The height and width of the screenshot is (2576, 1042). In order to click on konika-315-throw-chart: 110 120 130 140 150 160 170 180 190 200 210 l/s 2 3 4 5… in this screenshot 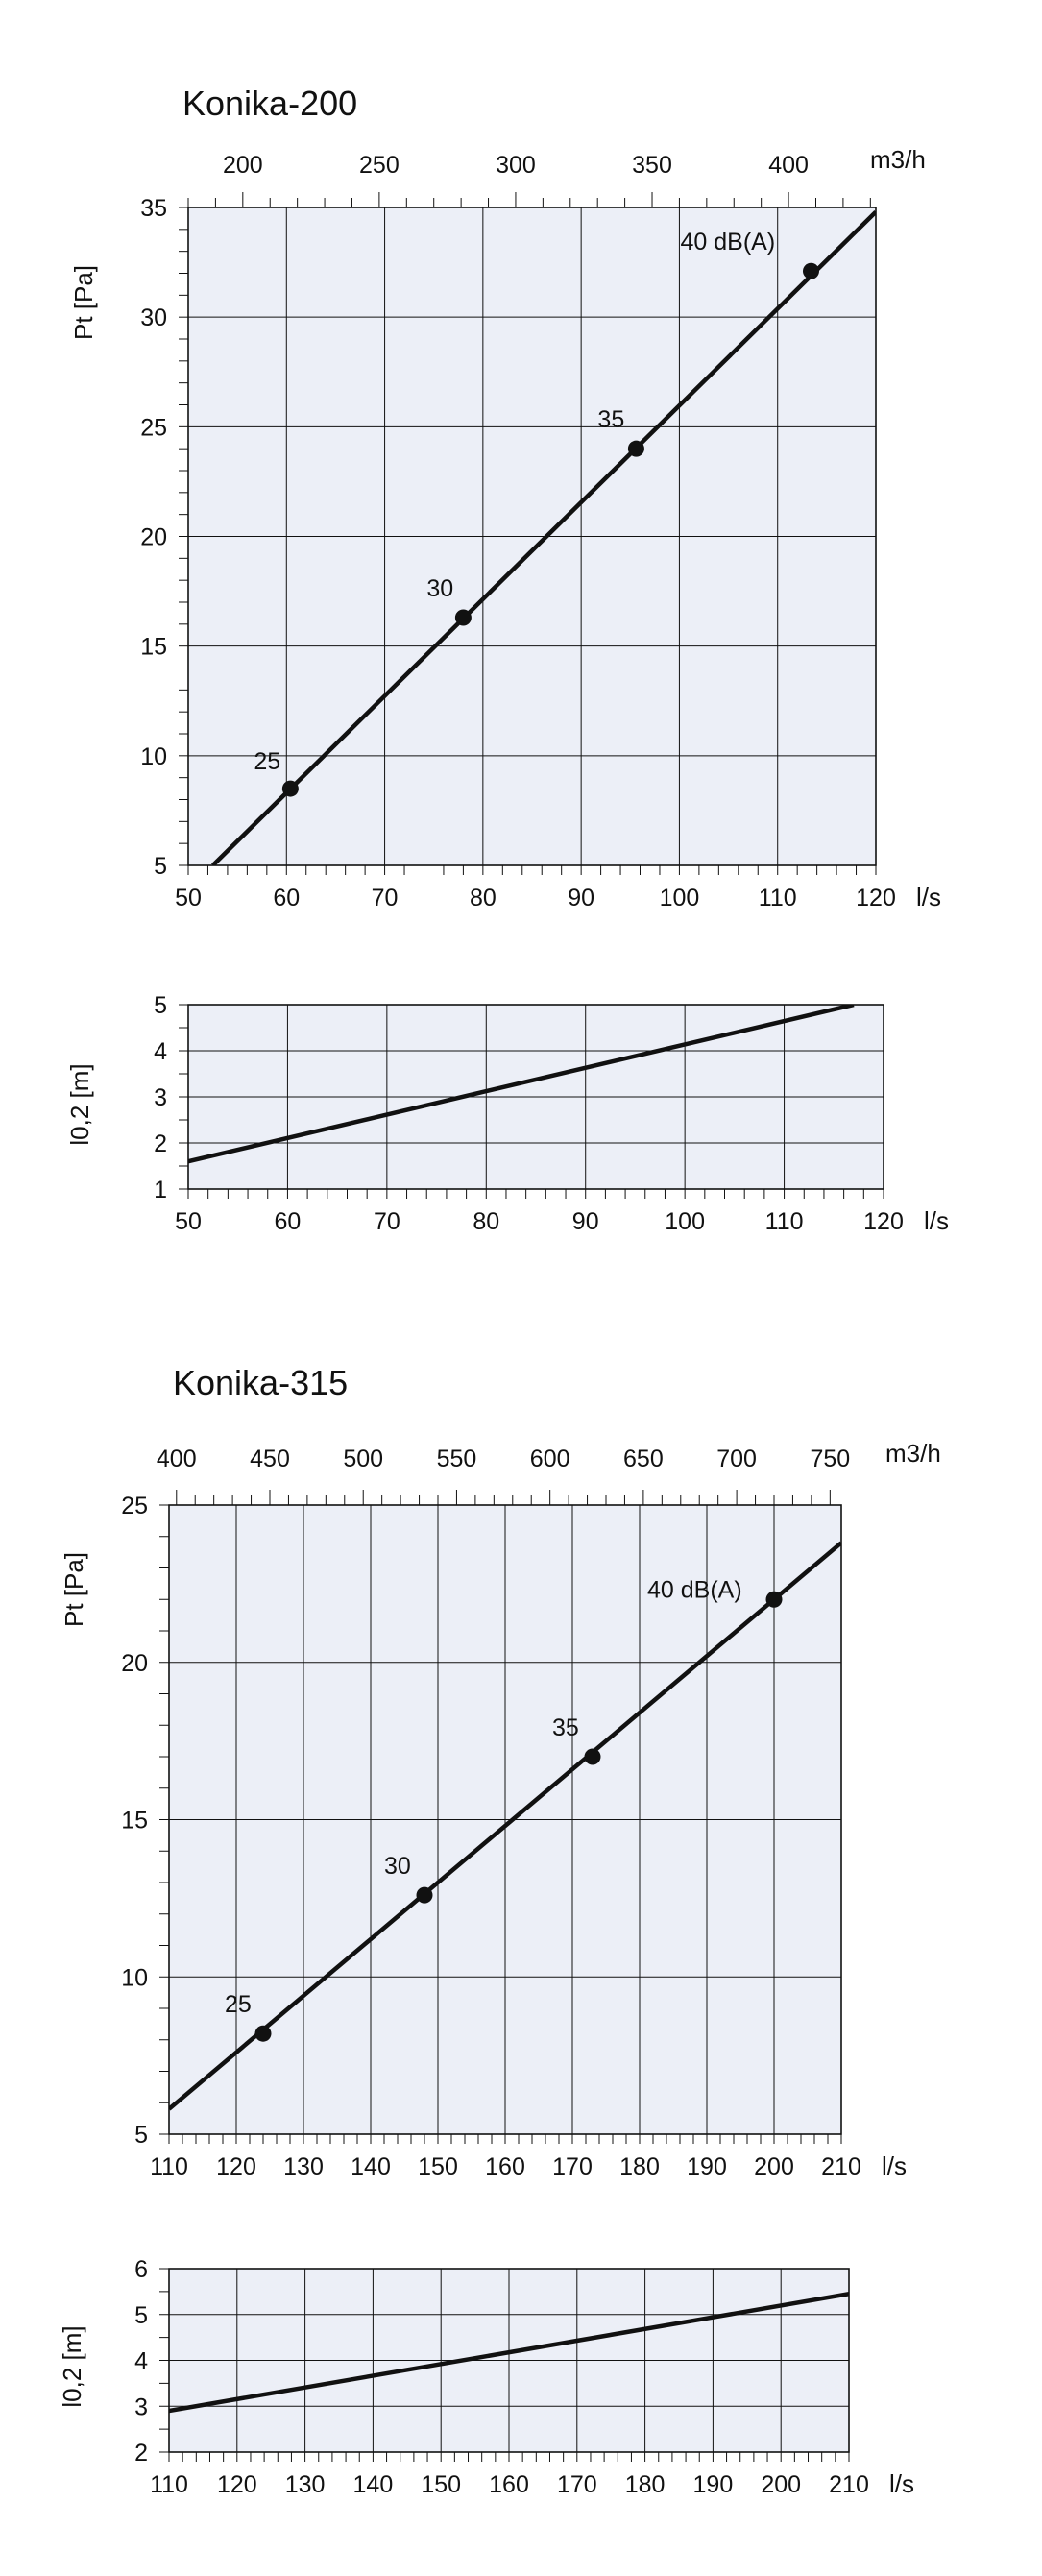, I will do `click(486, 2377)`.